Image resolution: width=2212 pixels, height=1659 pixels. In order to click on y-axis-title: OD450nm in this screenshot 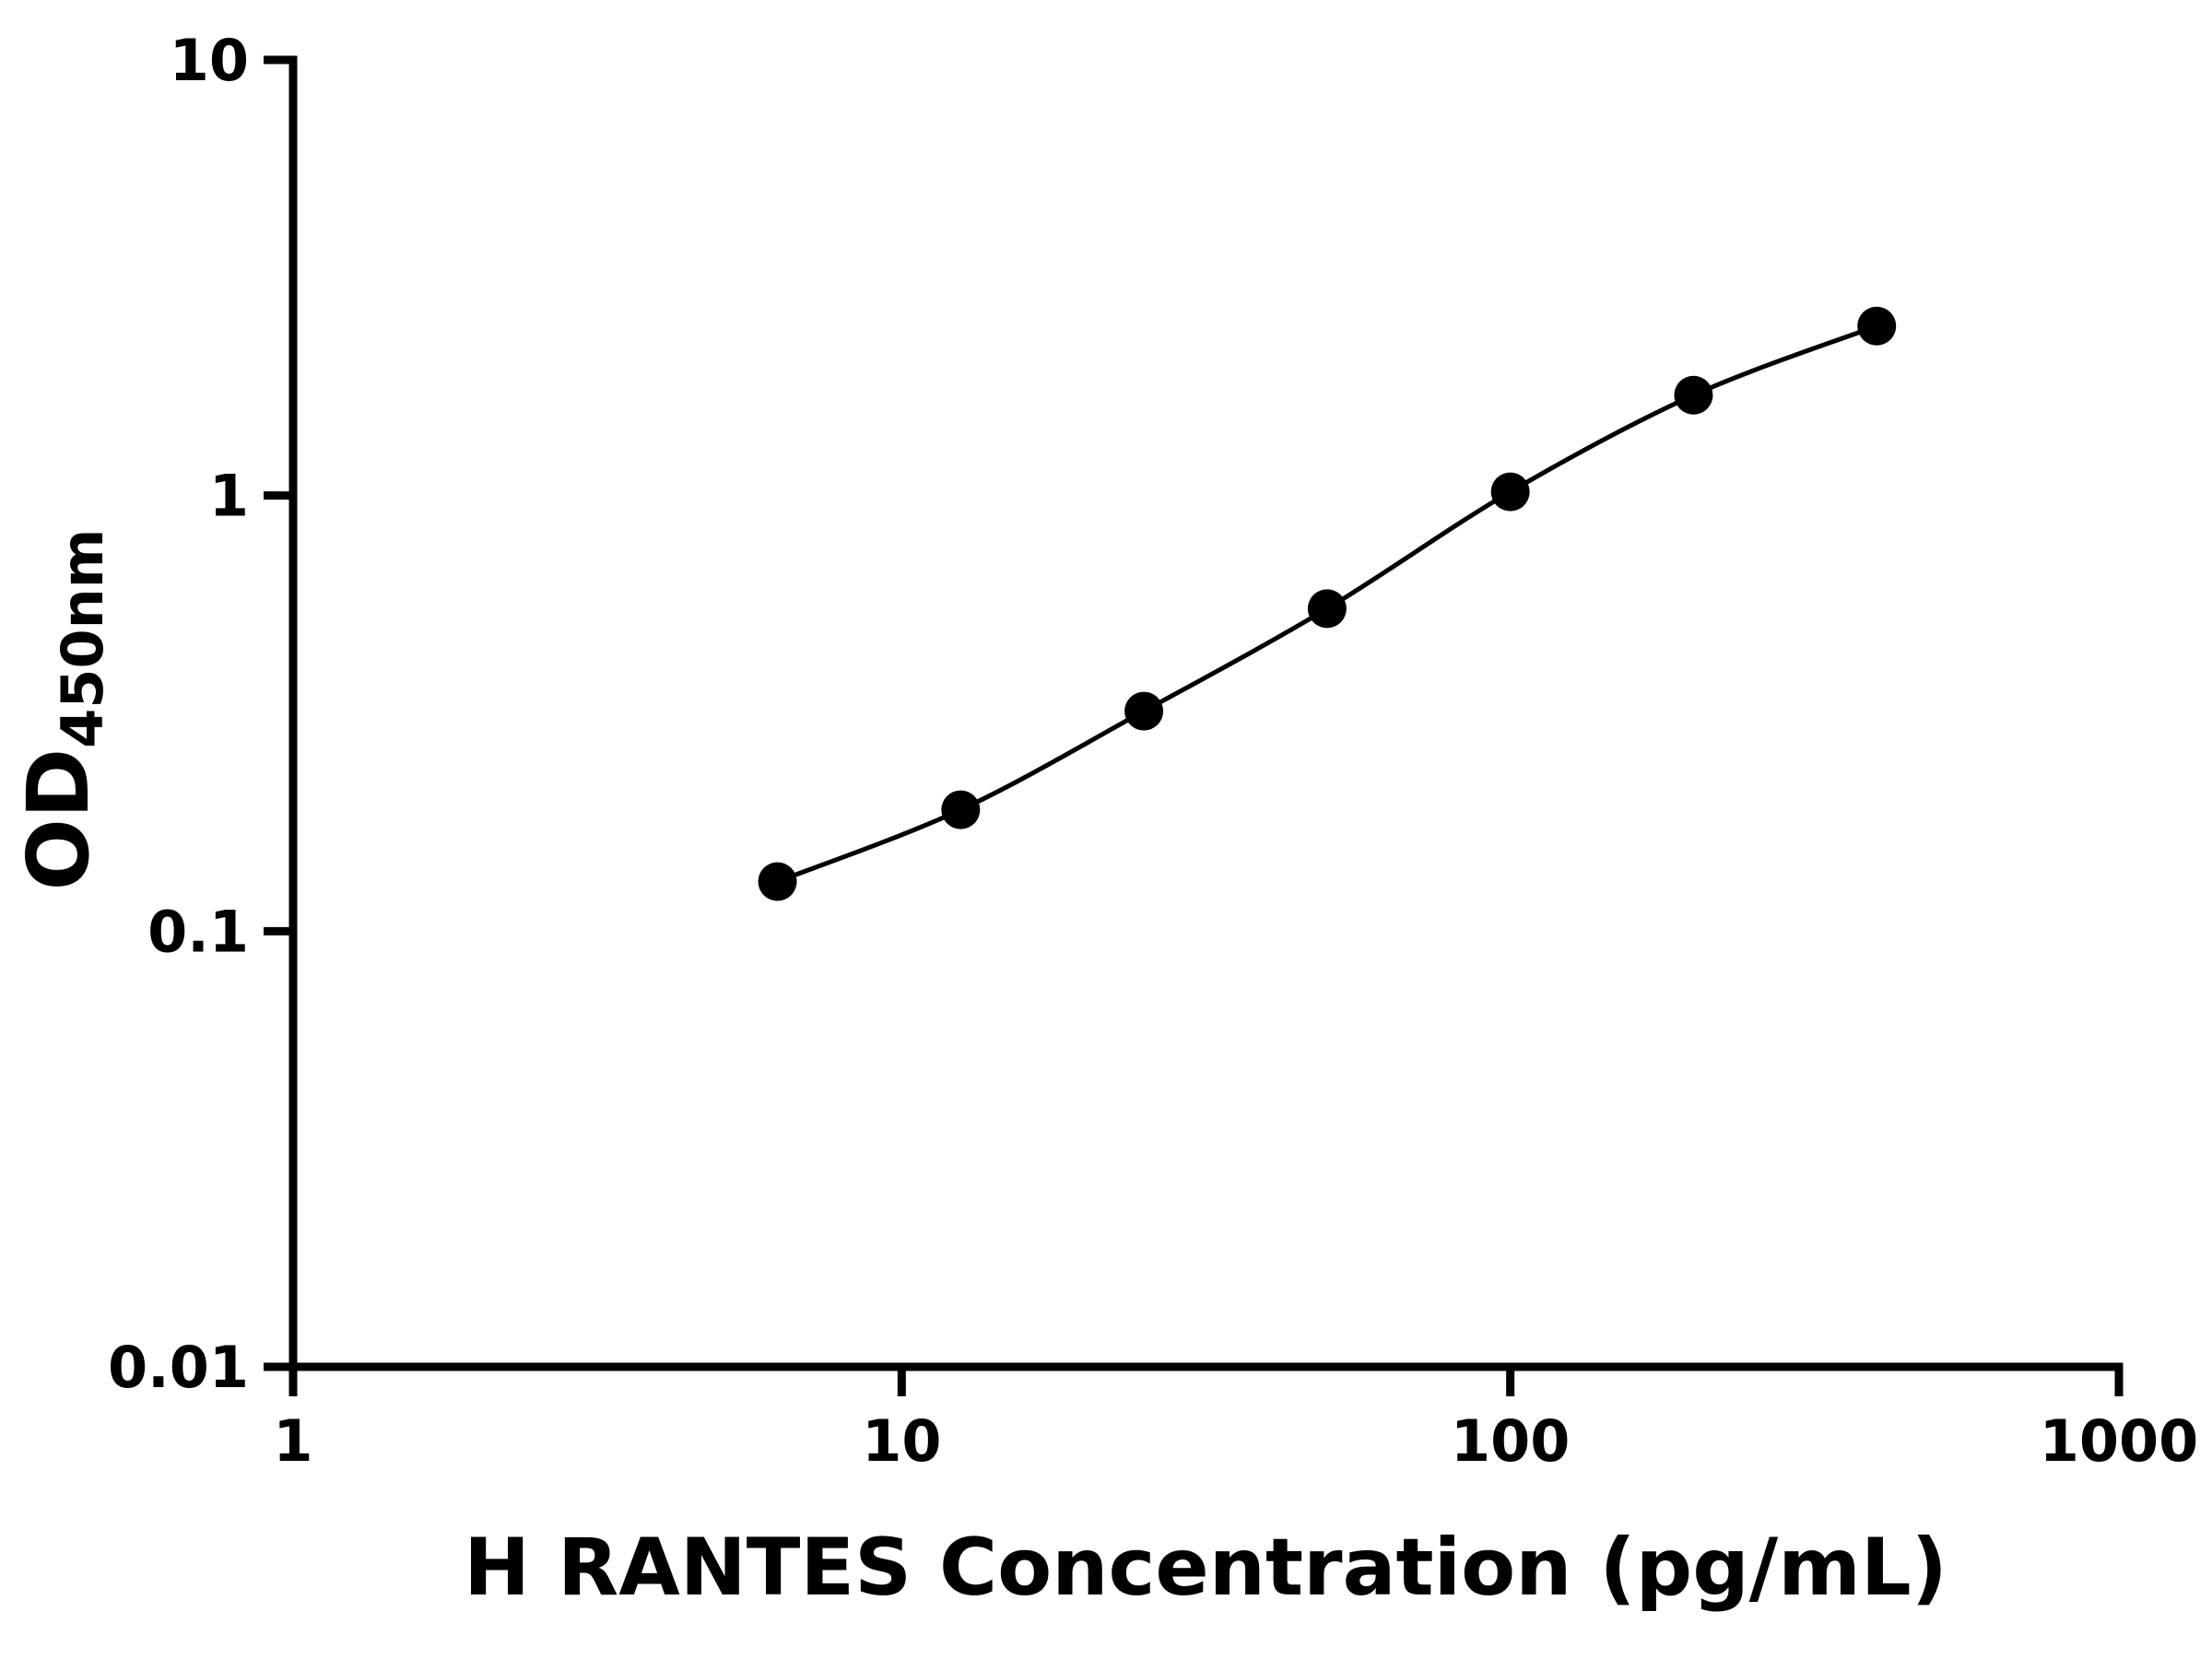, I will do `click(62, 710)`.